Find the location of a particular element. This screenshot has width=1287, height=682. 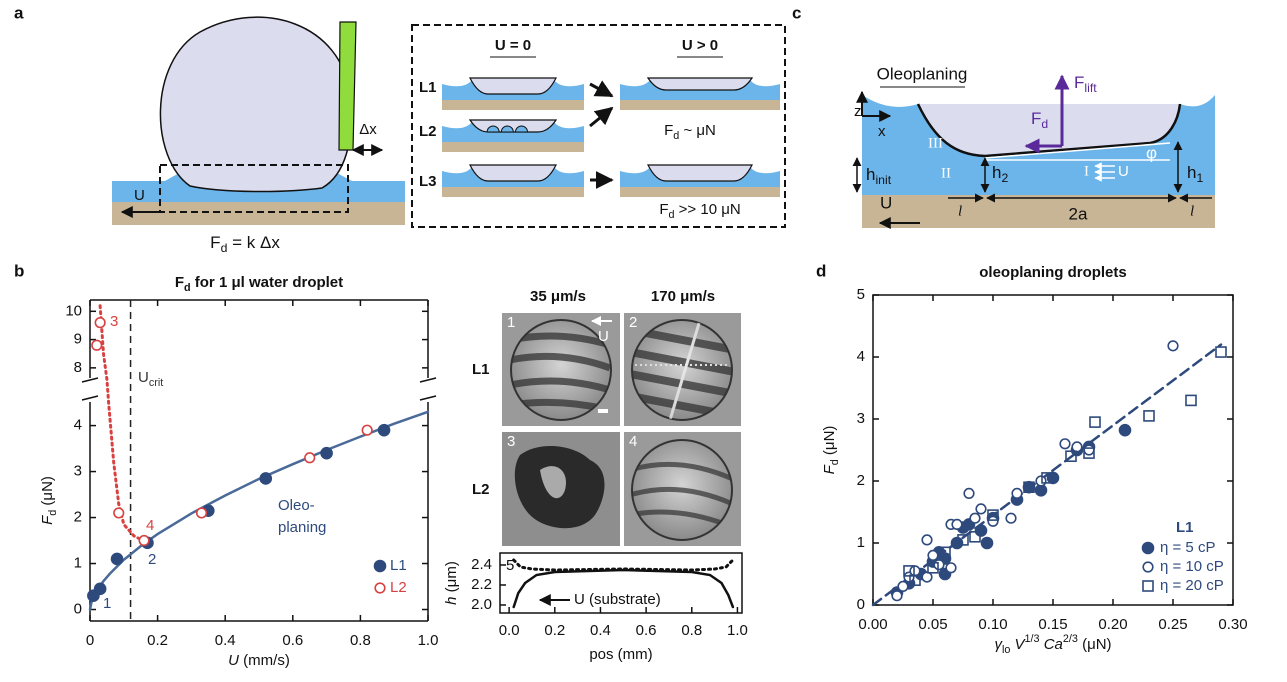

regime-label: planing is located at coordinates (302, 527).